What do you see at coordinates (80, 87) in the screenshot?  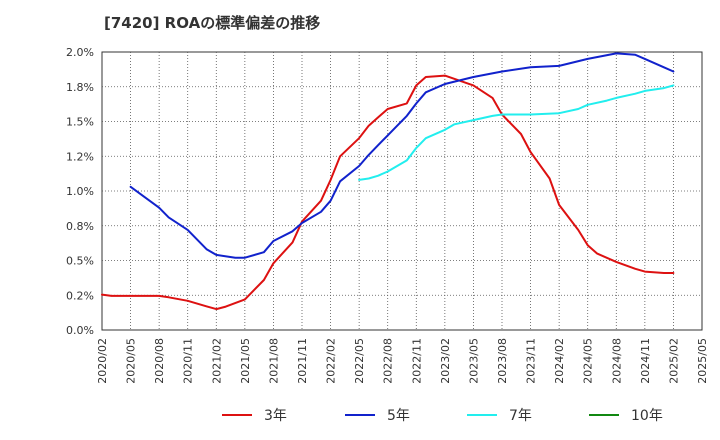 I see `y-tick-label: 1.8%` at bounding box center [80, 87].